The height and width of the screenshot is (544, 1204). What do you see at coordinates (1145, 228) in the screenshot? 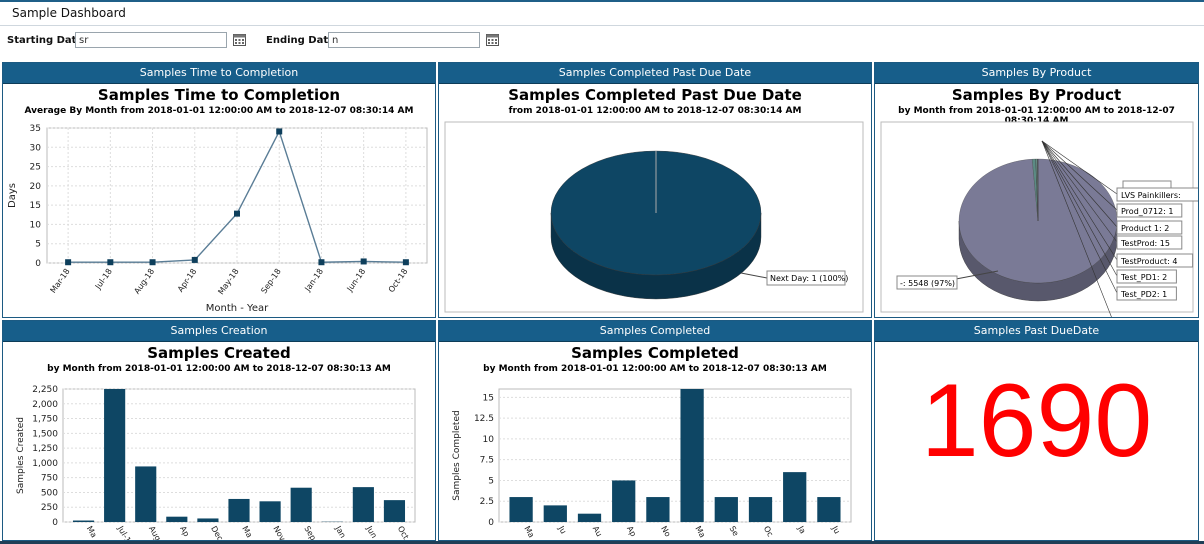
I see `slice-label: Product 1: 2` at bounding box center [1145, 228].